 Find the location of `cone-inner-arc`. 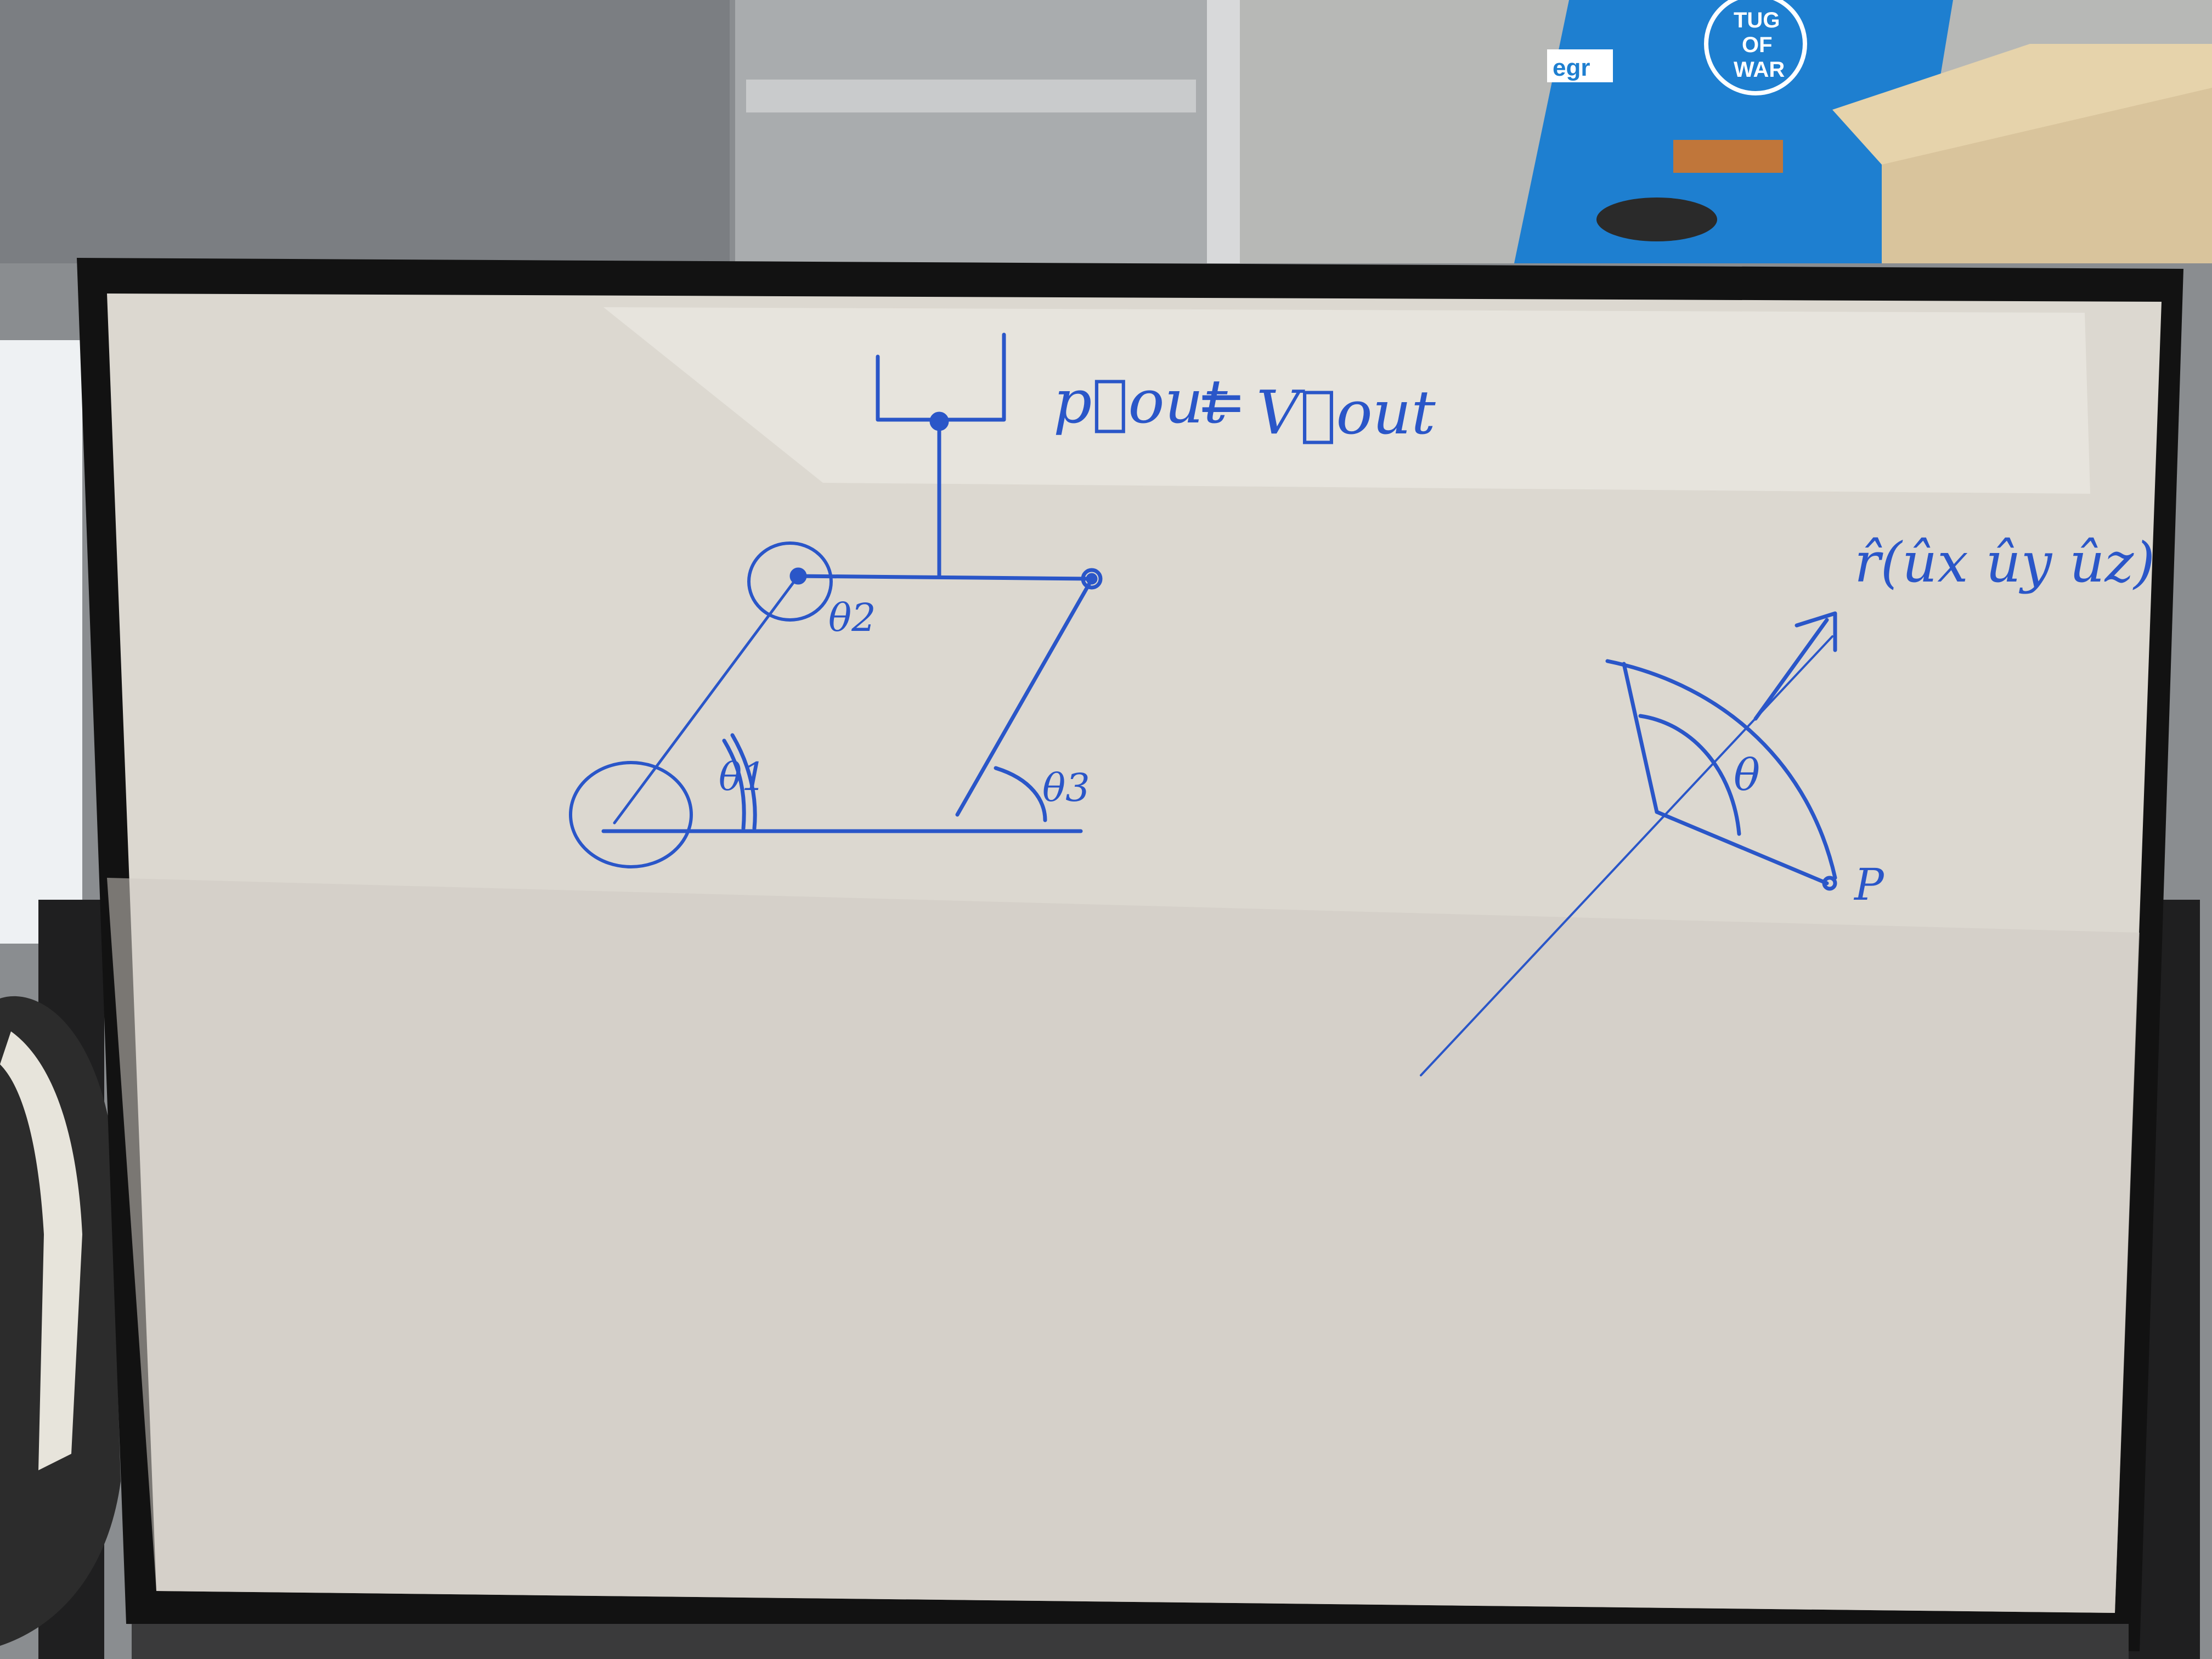

cone-inner-arc is located at coordinates (1689, 775).